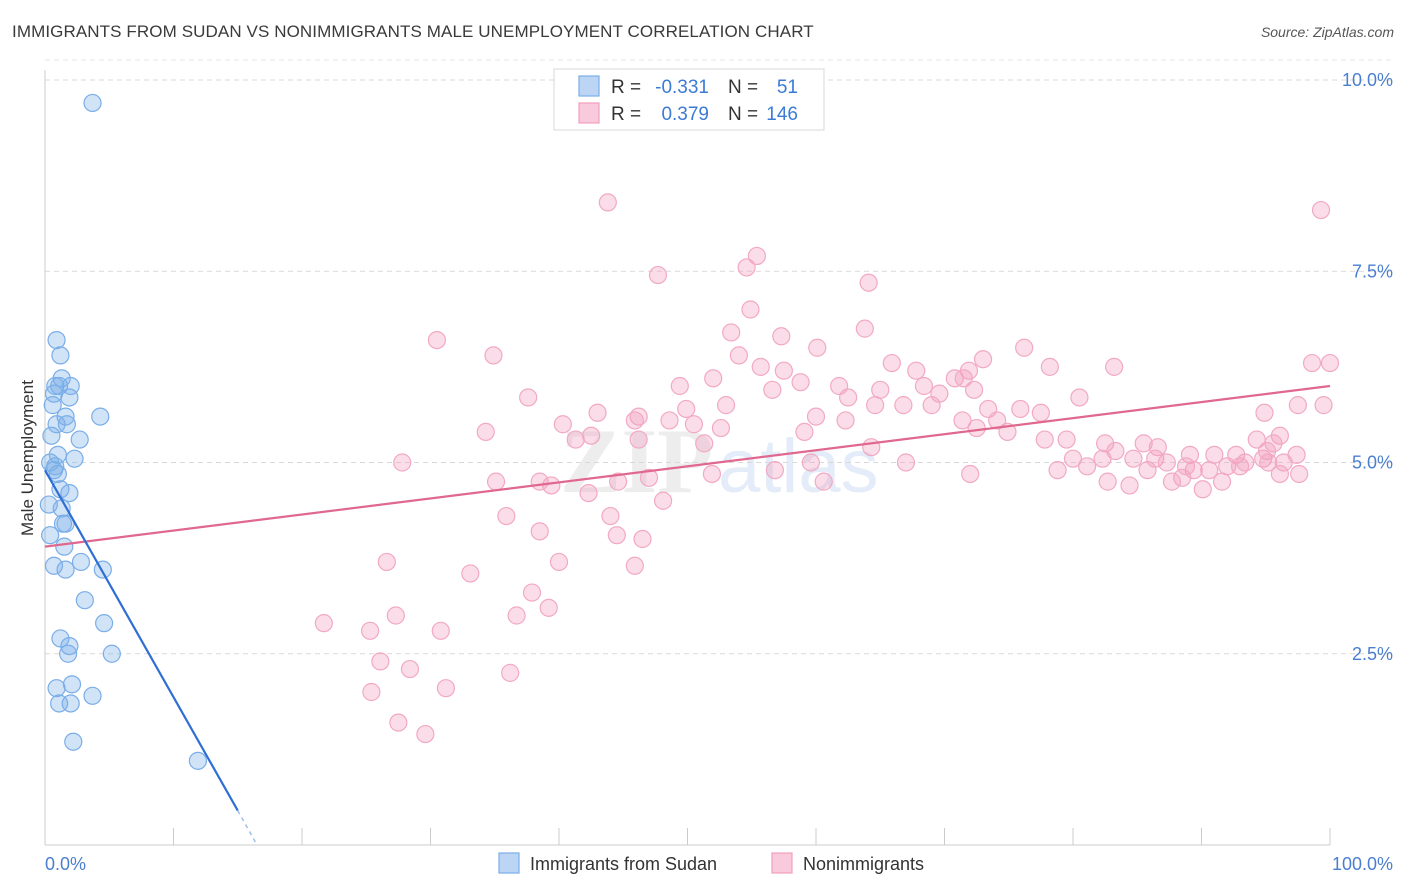 The image size is (1406, 892). I want to click on trendline-immigrants-from-sudan, so click(141, 640).